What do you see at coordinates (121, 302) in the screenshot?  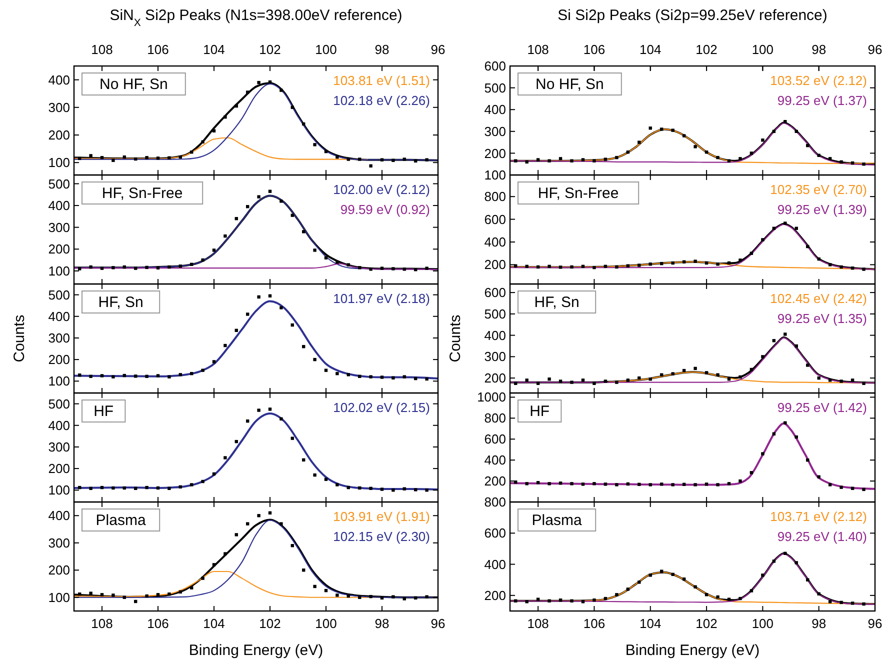 I see `annotation: HF, Sn` at bounding box center [121, 302].